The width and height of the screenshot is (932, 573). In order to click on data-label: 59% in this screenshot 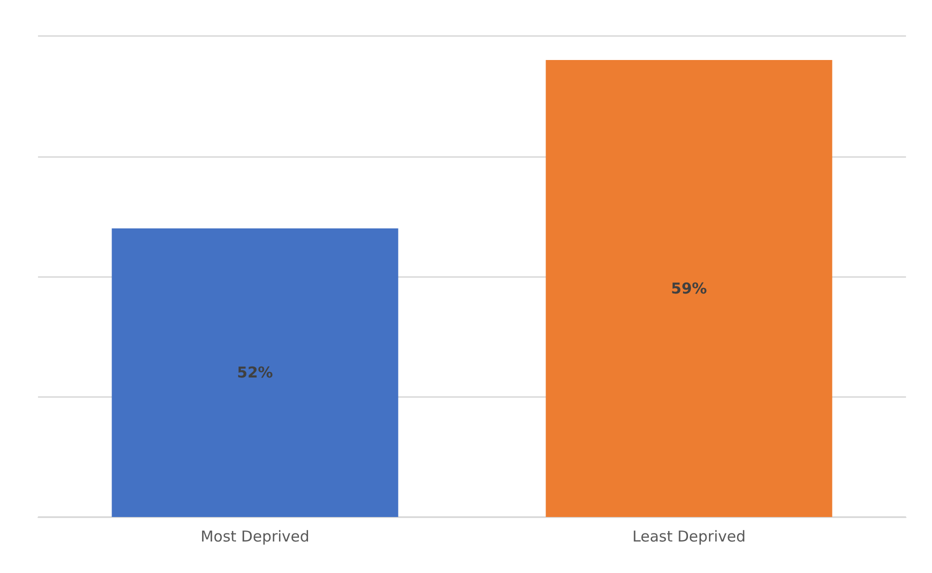, I will do `click(689, 289)`.